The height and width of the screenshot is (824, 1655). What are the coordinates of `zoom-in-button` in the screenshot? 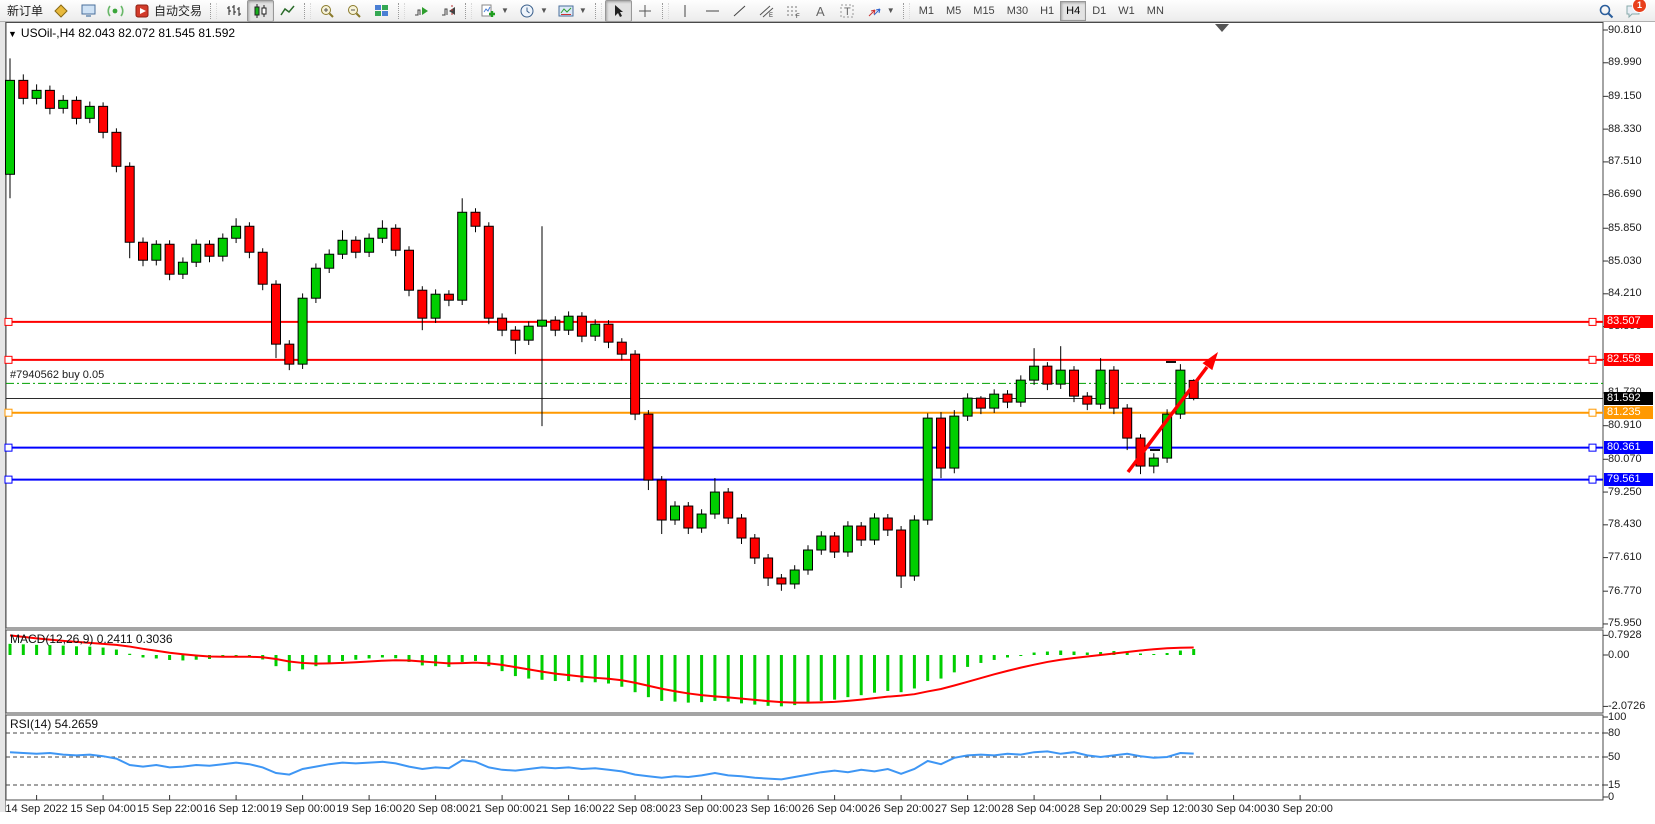 It's located at (327, 11).